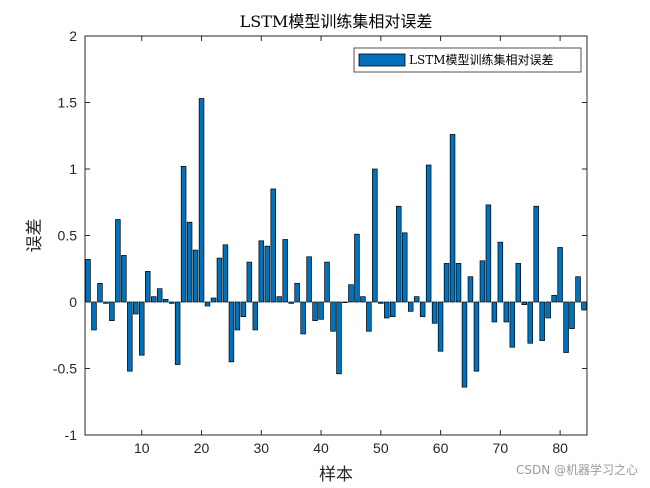 This screenshot has height=488, width=650. What do you see at coordinates (321, 448) in the screenshot?
I see `x-tick-label: 40` at bounding box center [321, 448].